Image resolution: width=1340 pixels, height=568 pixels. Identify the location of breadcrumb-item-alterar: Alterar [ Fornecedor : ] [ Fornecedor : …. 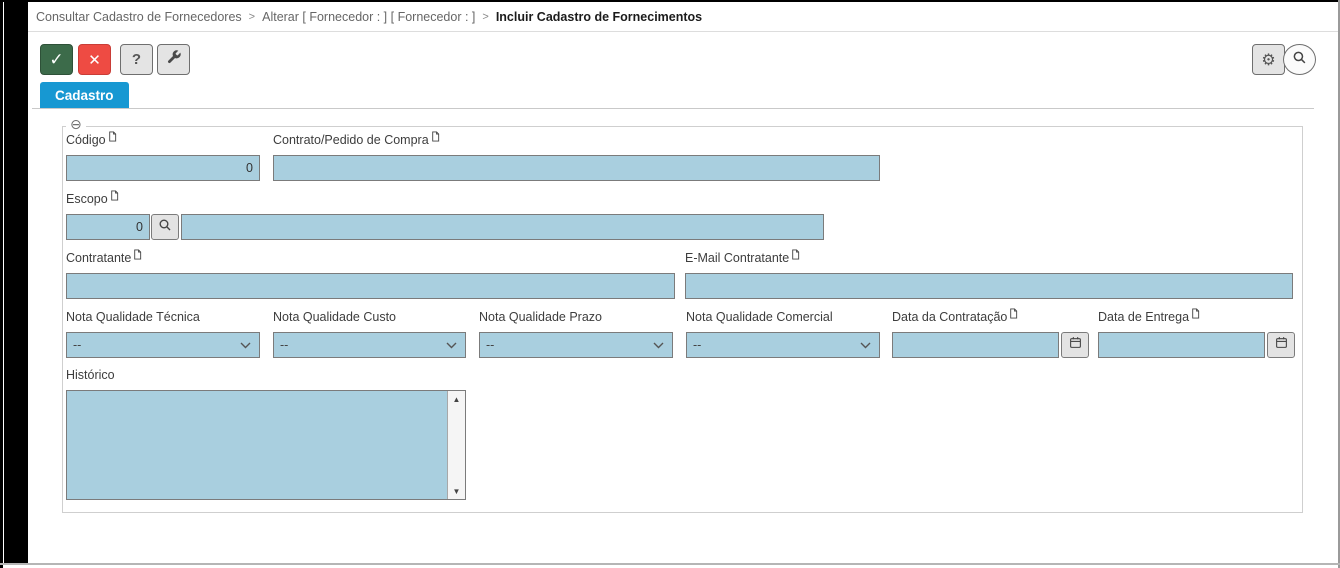
(369, 16).